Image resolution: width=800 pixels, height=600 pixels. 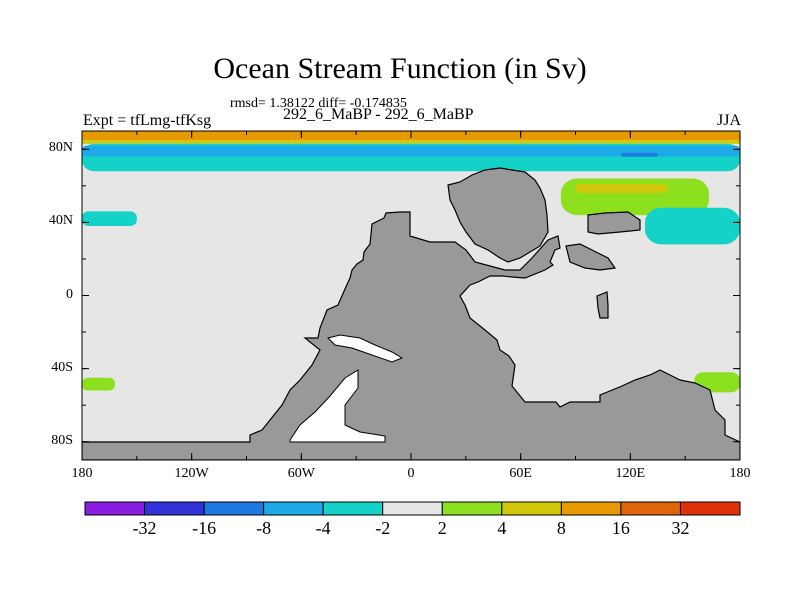 What do you see at coordinates (191, 473) in the screenshot?
I see `lon-tick-label: 120W` at bounding box center [191, 473].